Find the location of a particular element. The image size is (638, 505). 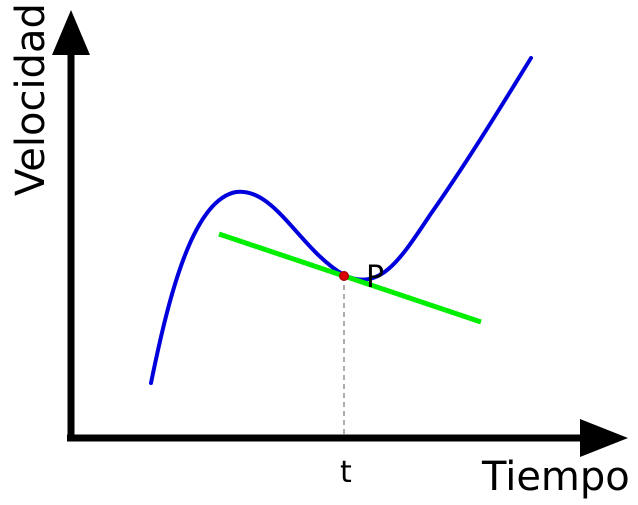

tangent-line is located at coordinates (350, 278).